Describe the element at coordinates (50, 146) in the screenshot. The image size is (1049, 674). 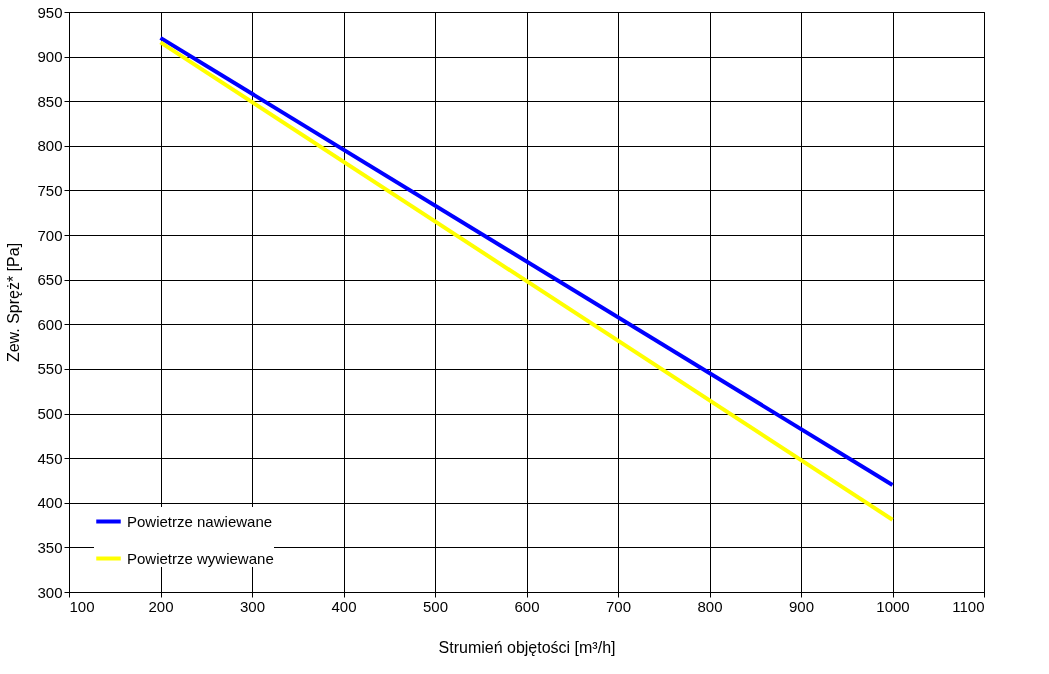
I see `y-tick-label: 800` at that location.